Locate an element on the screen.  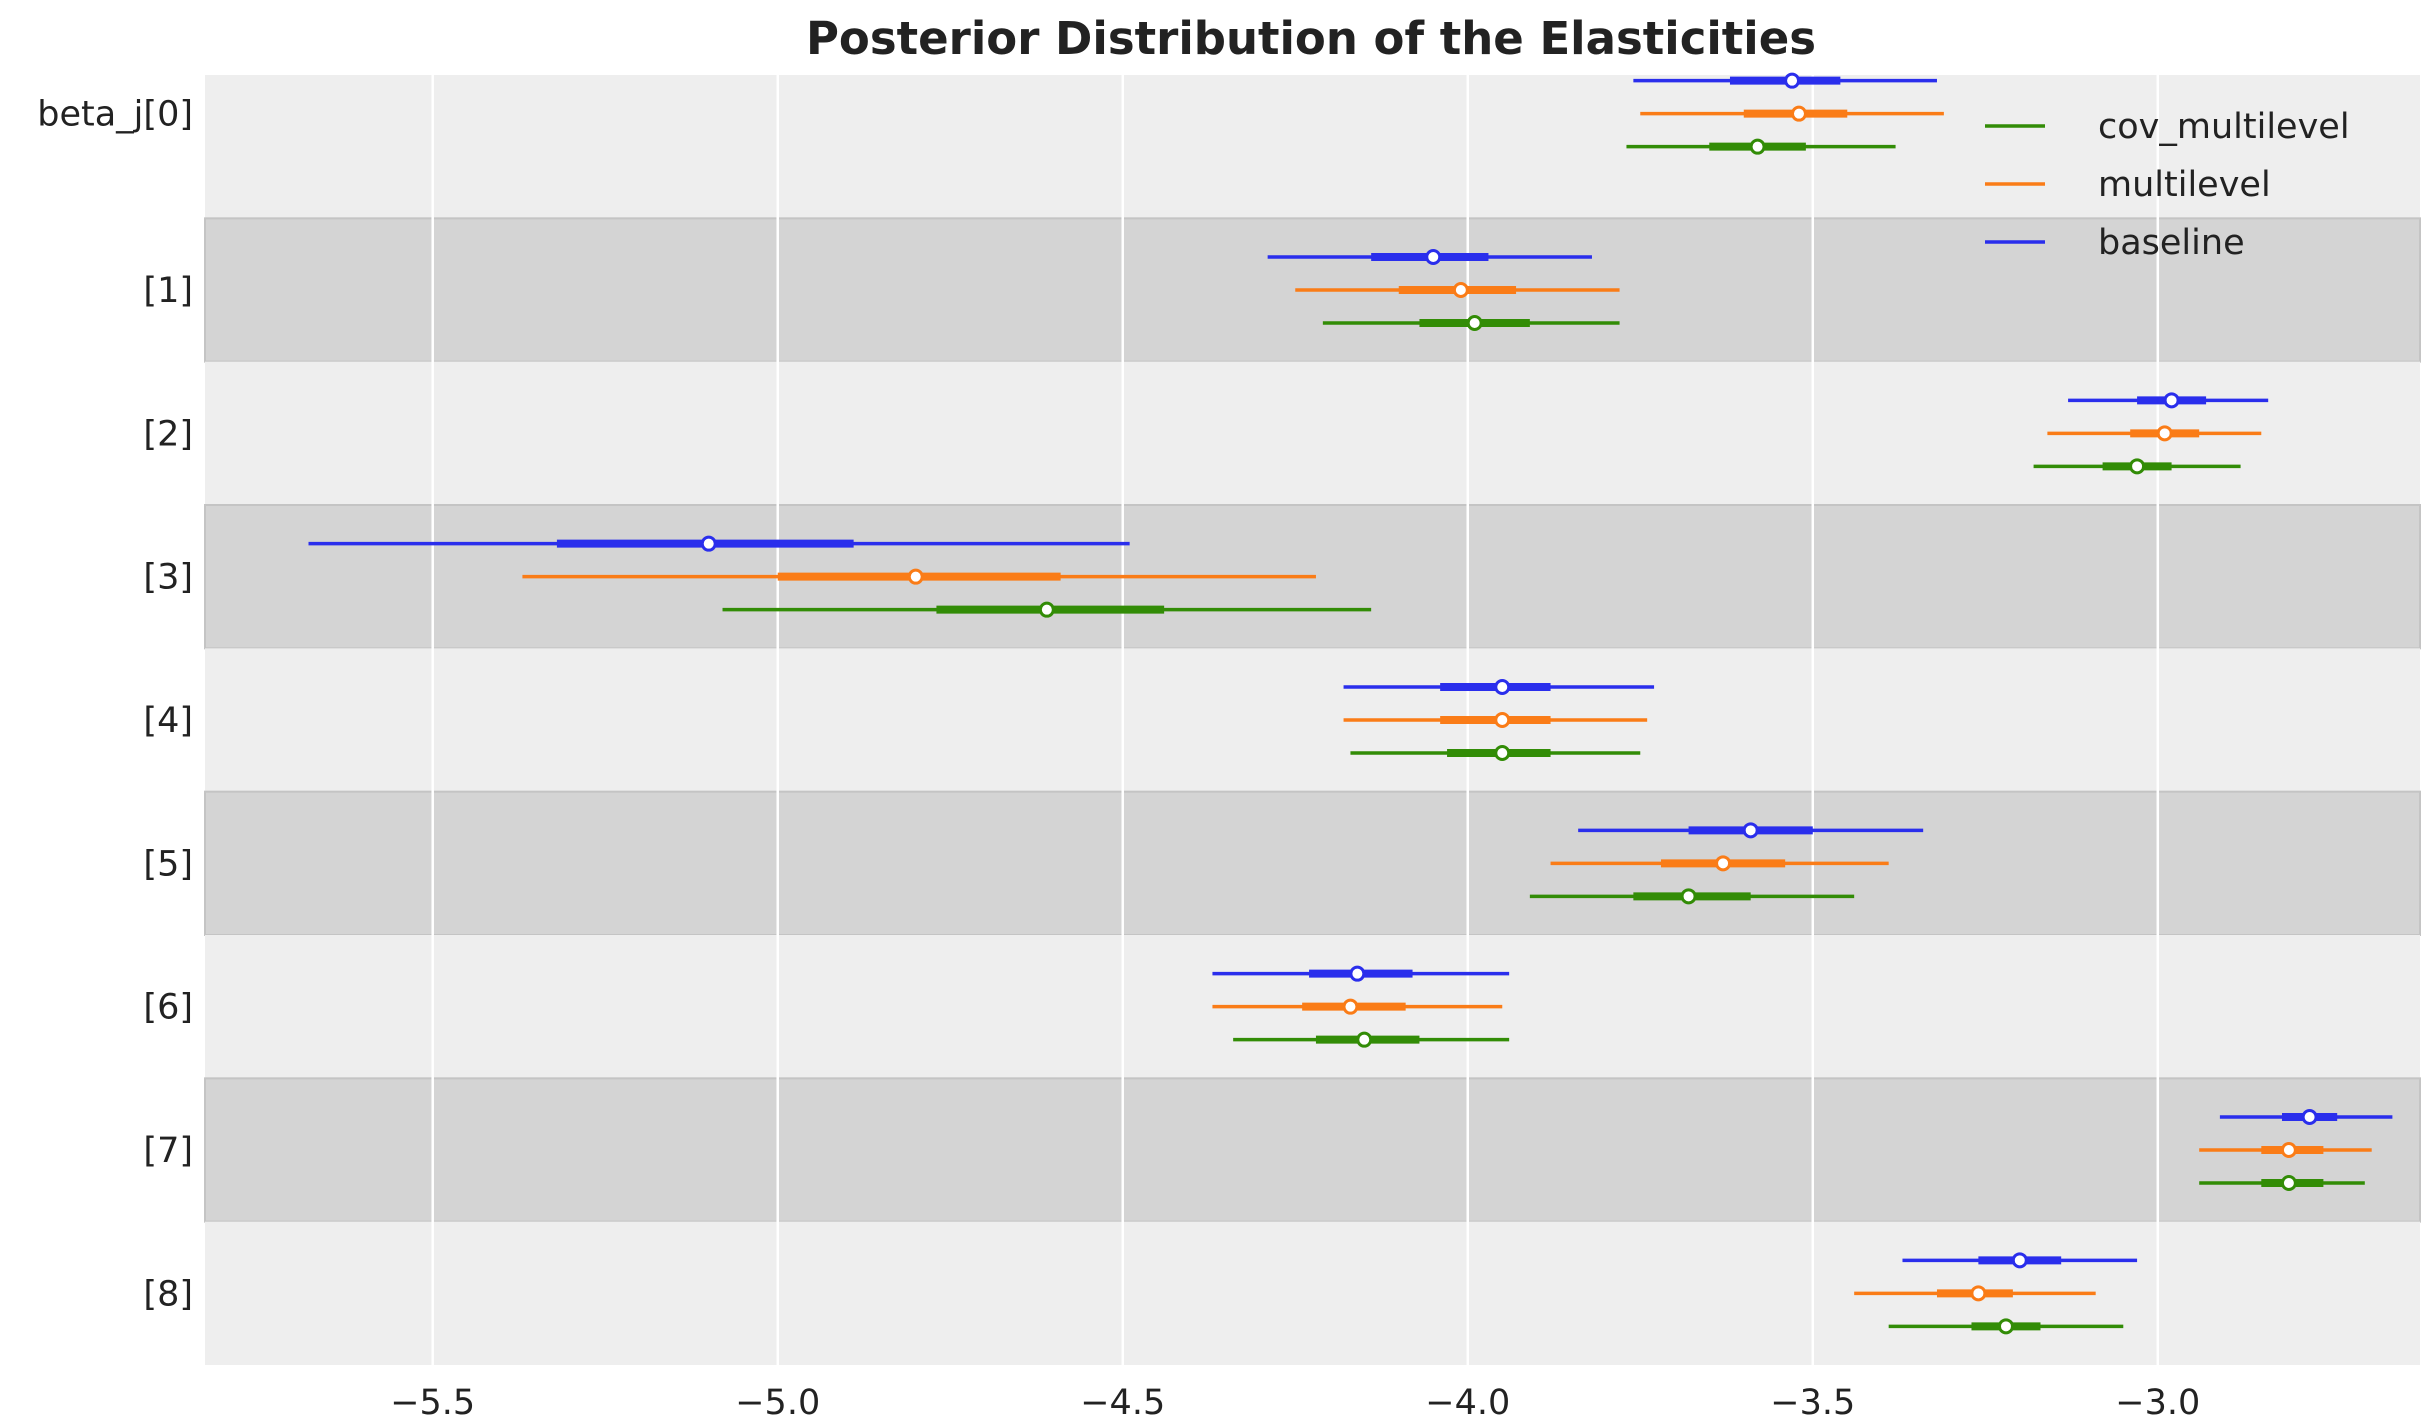
x-tick-labels: −5.5 −5.0 −4.5 −4.0 −3.5 −3.0 is located at coordinates (1295, 1403).